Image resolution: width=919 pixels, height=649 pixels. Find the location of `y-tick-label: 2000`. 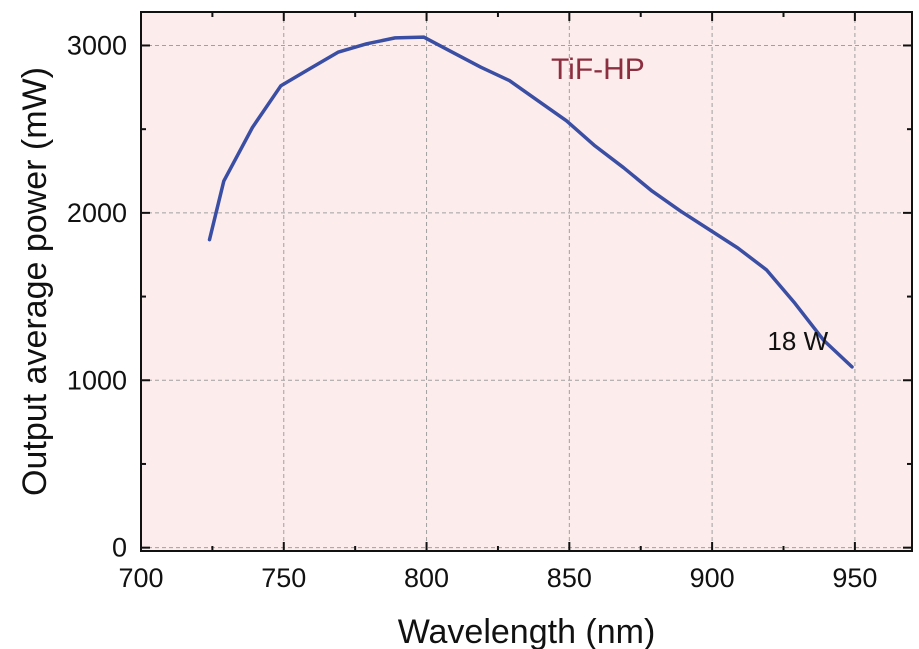

y-tick-label: 2000 is located at coordinates (97, 213).